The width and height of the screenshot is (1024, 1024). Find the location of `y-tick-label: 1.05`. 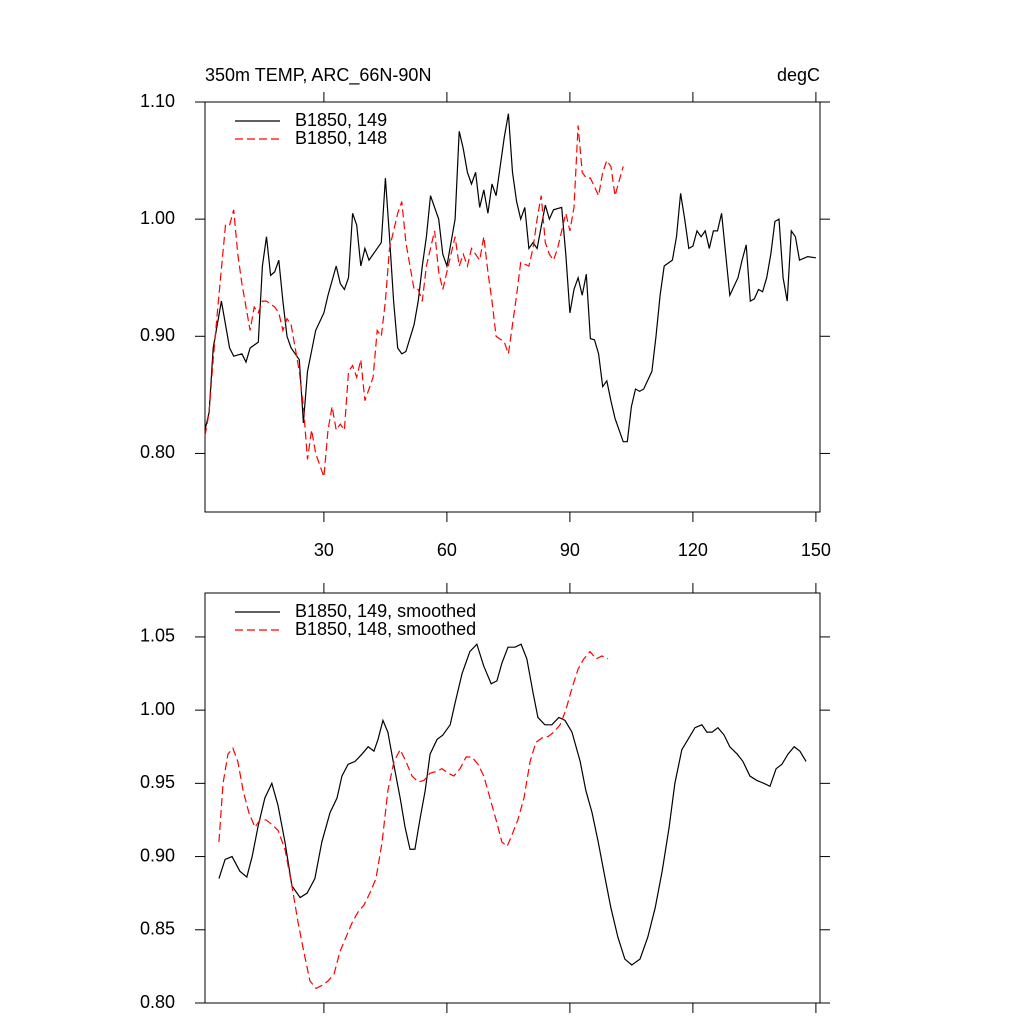

y-tick-label: 1.05 is located at coordinates (157, 636).